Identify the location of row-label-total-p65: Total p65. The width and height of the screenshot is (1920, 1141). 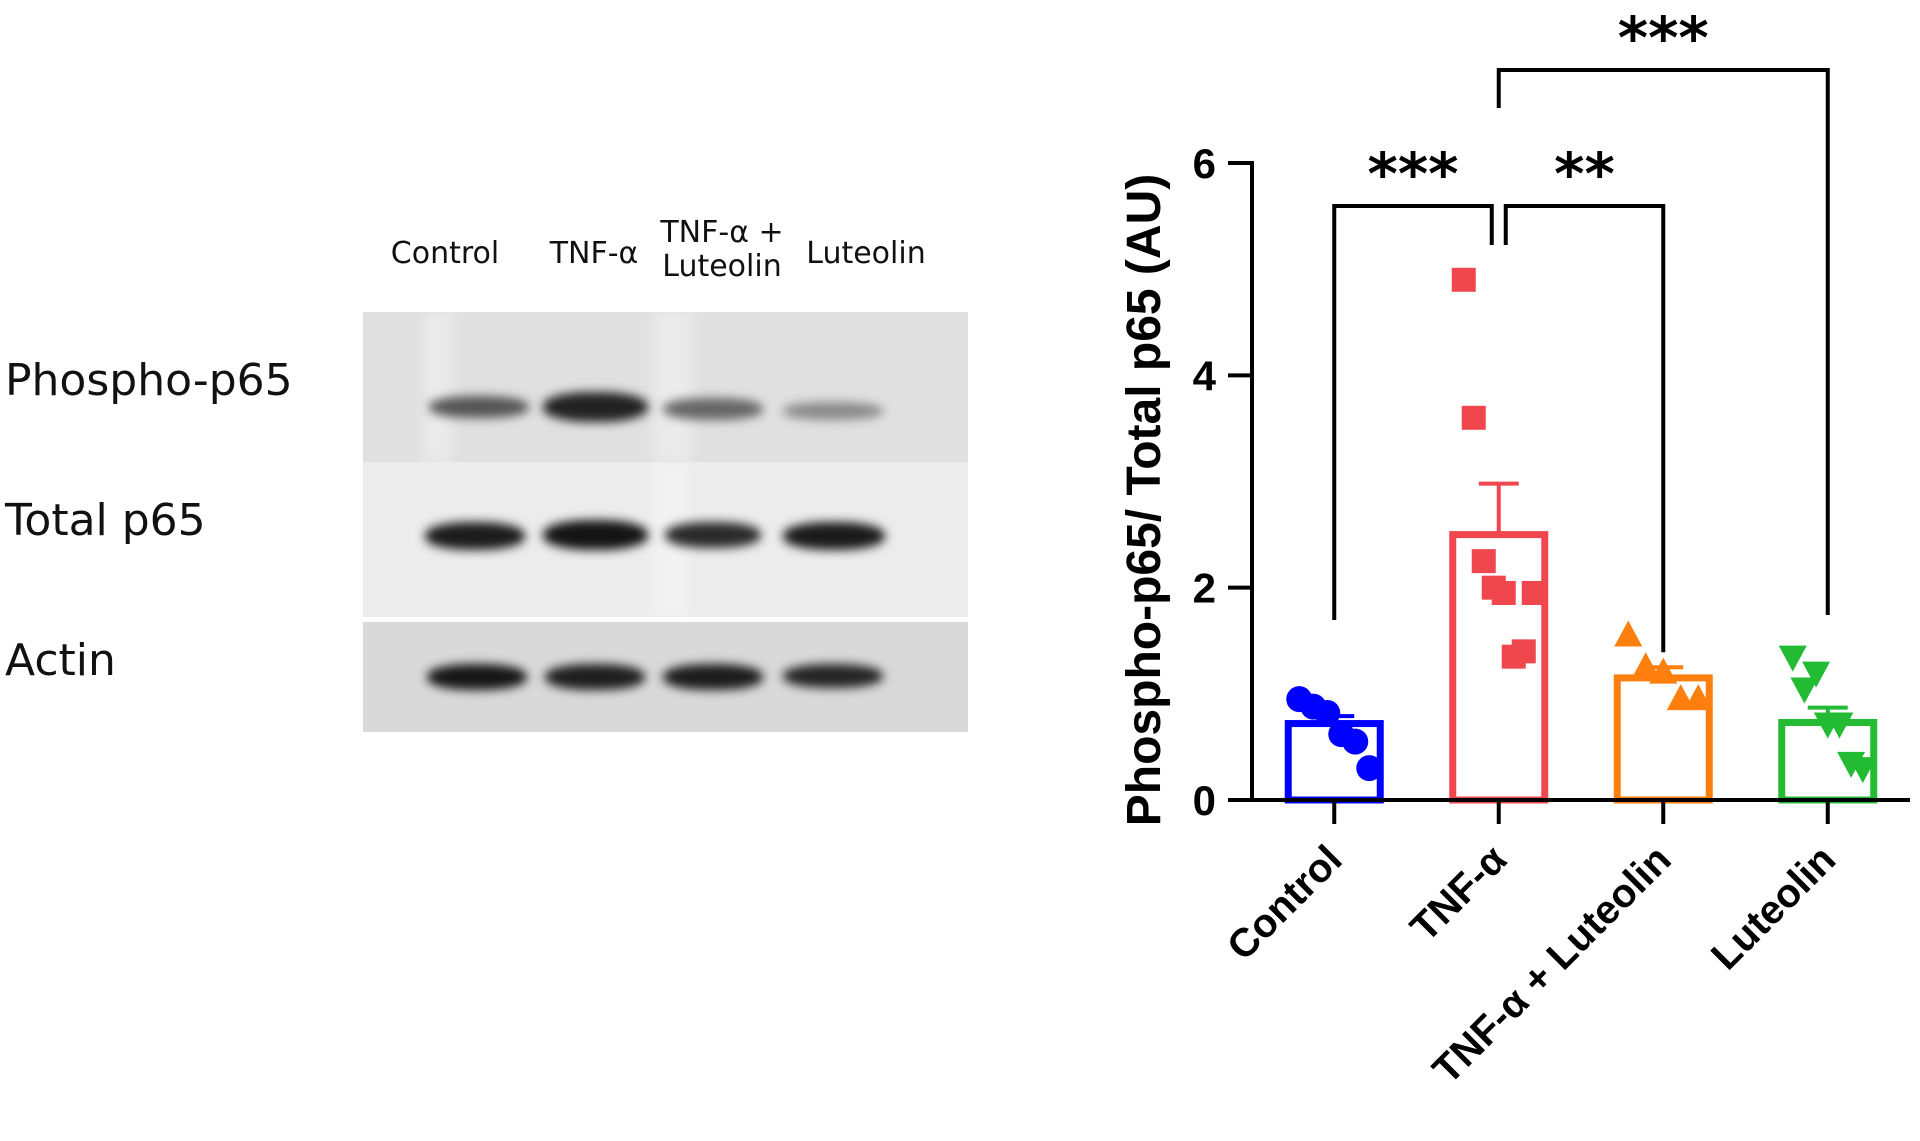
(105, 520).